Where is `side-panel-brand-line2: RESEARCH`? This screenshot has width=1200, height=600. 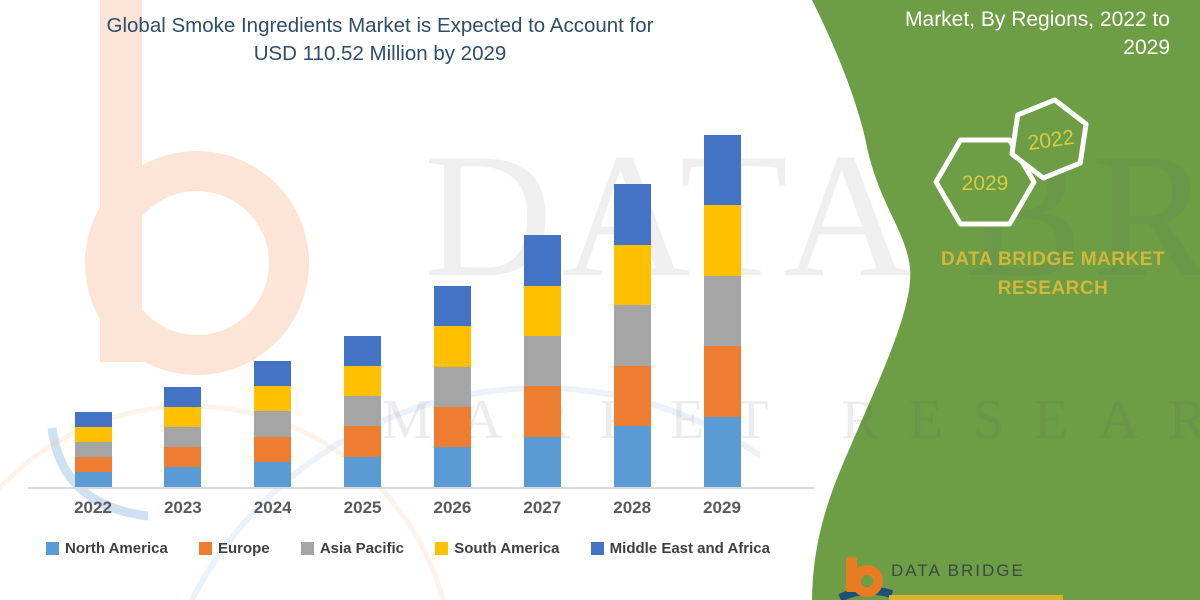
side-panel-brand-line2: RESEARCH is located at coordinates (1053, 288).